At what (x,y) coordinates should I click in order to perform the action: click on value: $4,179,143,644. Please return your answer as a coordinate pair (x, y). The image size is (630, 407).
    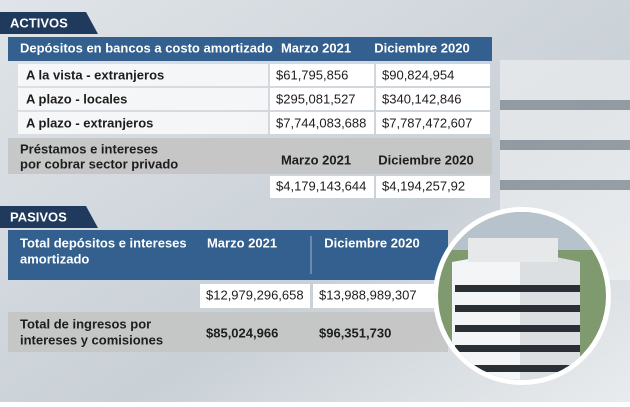
    Looking at the image, I should click on (321, 185).